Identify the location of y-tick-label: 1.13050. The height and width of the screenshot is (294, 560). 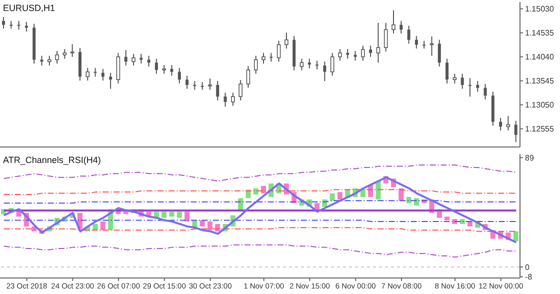
(539, 105).